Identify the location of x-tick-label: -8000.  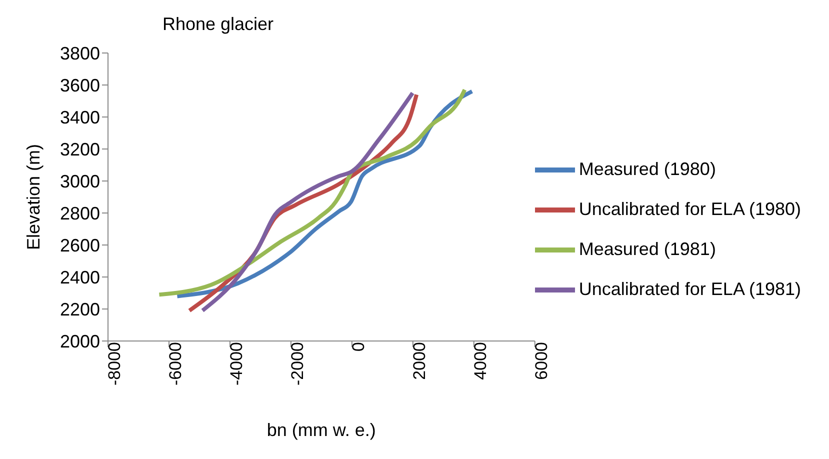
(114, 364).